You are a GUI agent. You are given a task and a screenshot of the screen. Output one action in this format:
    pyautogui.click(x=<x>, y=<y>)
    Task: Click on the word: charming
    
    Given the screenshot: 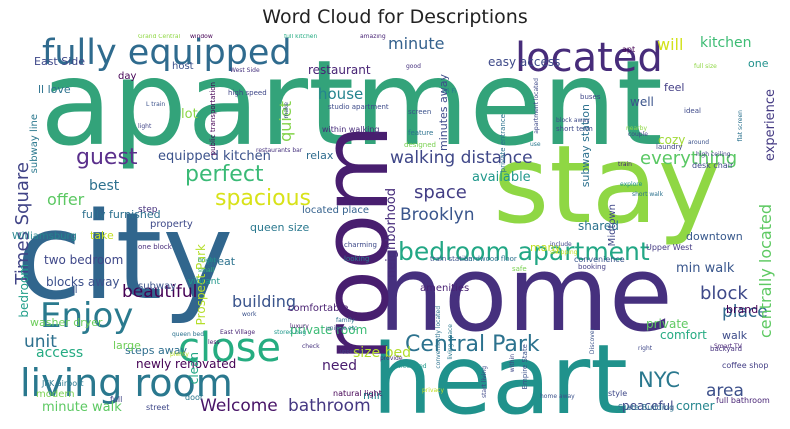 What is the action you would take?
    pyautogui.click(x=360, y=245)
    